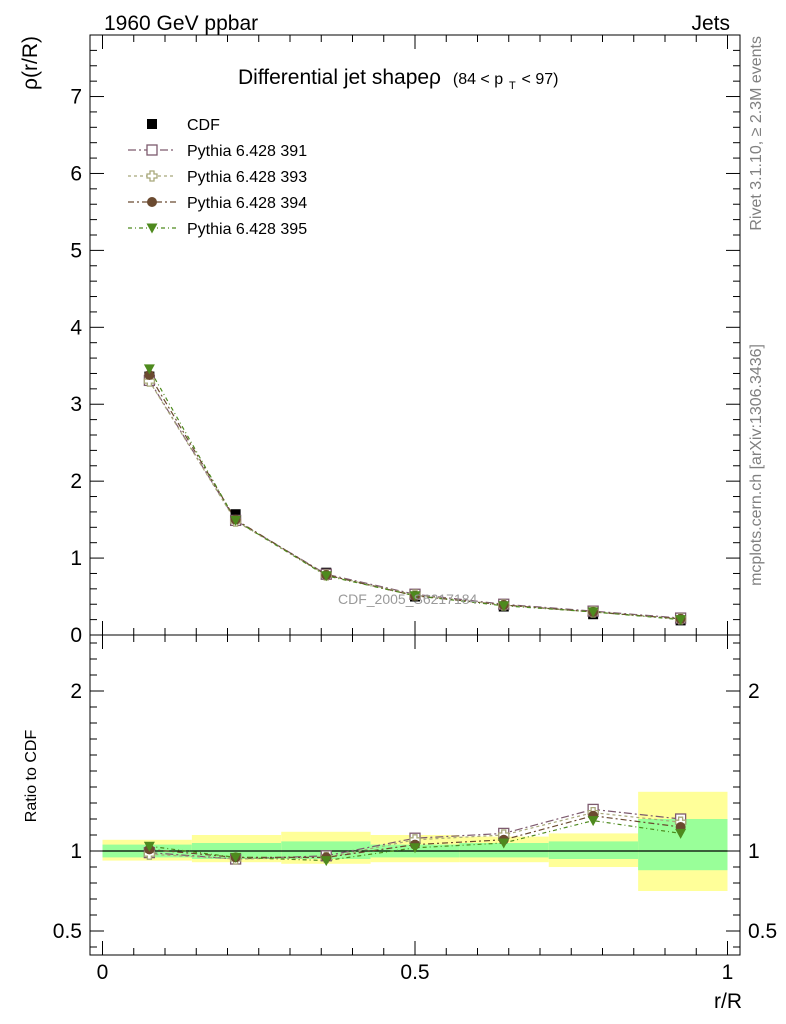 This screenshot has width=786, height=1024. I want to click on legend-entry: Pythia 6.428 395, so click(217, 229).